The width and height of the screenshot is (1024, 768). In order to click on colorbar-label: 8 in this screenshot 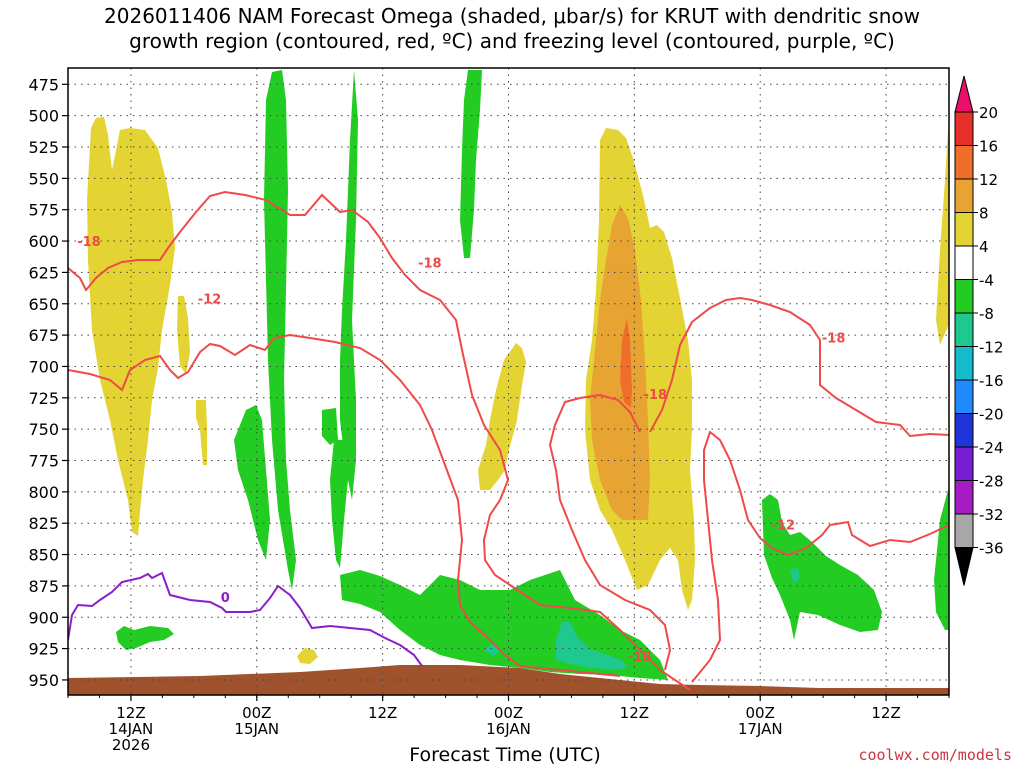, I will do `click(984, 214)`.